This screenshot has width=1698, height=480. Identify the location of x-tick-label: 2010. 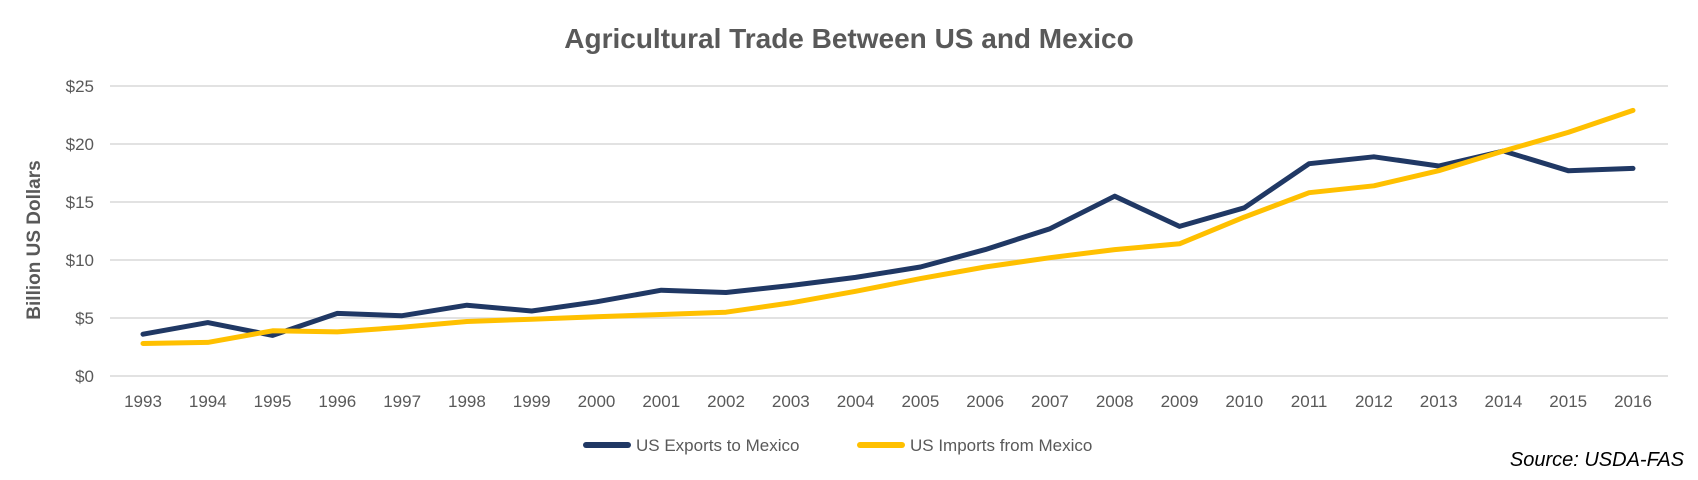
(1244, 401).